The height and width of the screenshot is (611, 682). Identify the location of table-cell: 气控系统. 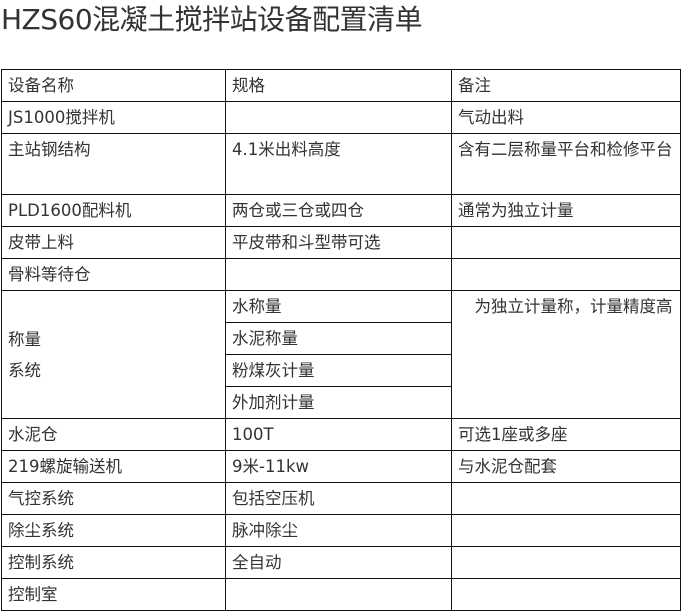
(113, 498).